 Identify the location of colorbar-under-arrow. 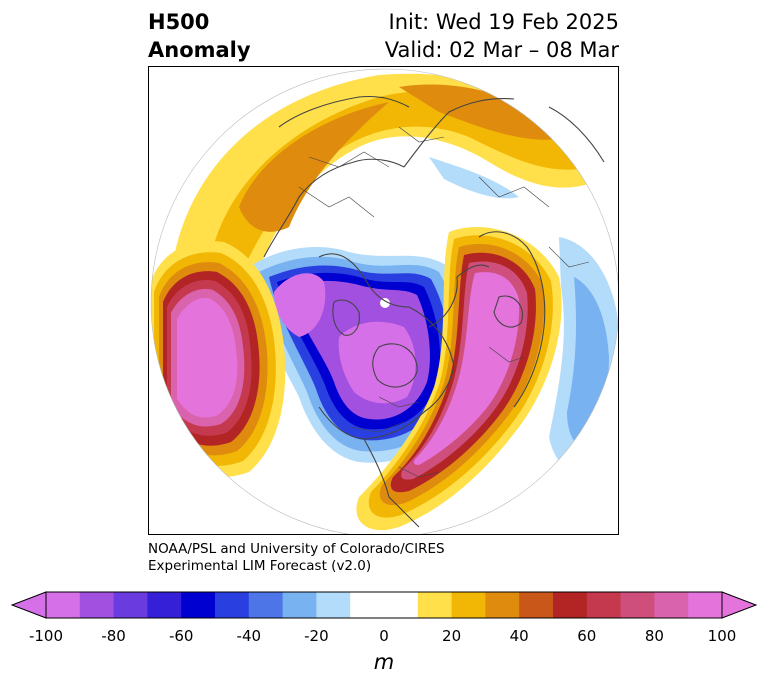
(28, 605).